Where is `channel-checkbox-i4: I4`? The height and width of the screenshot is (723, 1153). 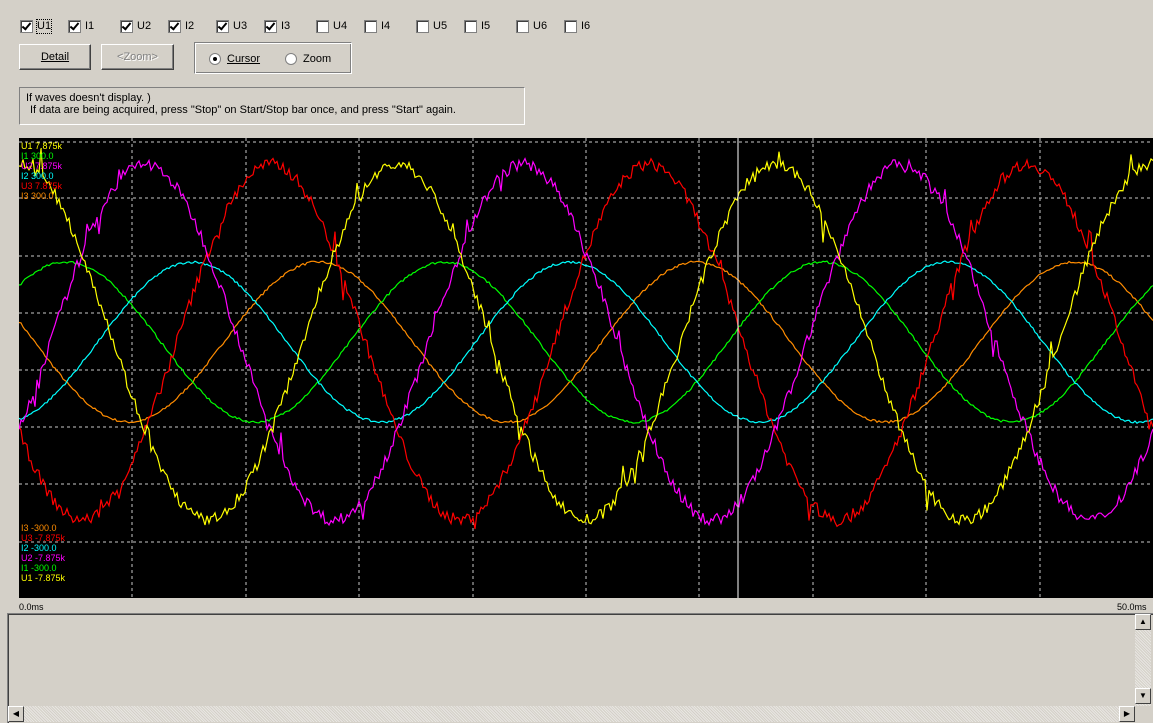 channel-checkbox-i4: I4 is located at coordinates (377, 26).